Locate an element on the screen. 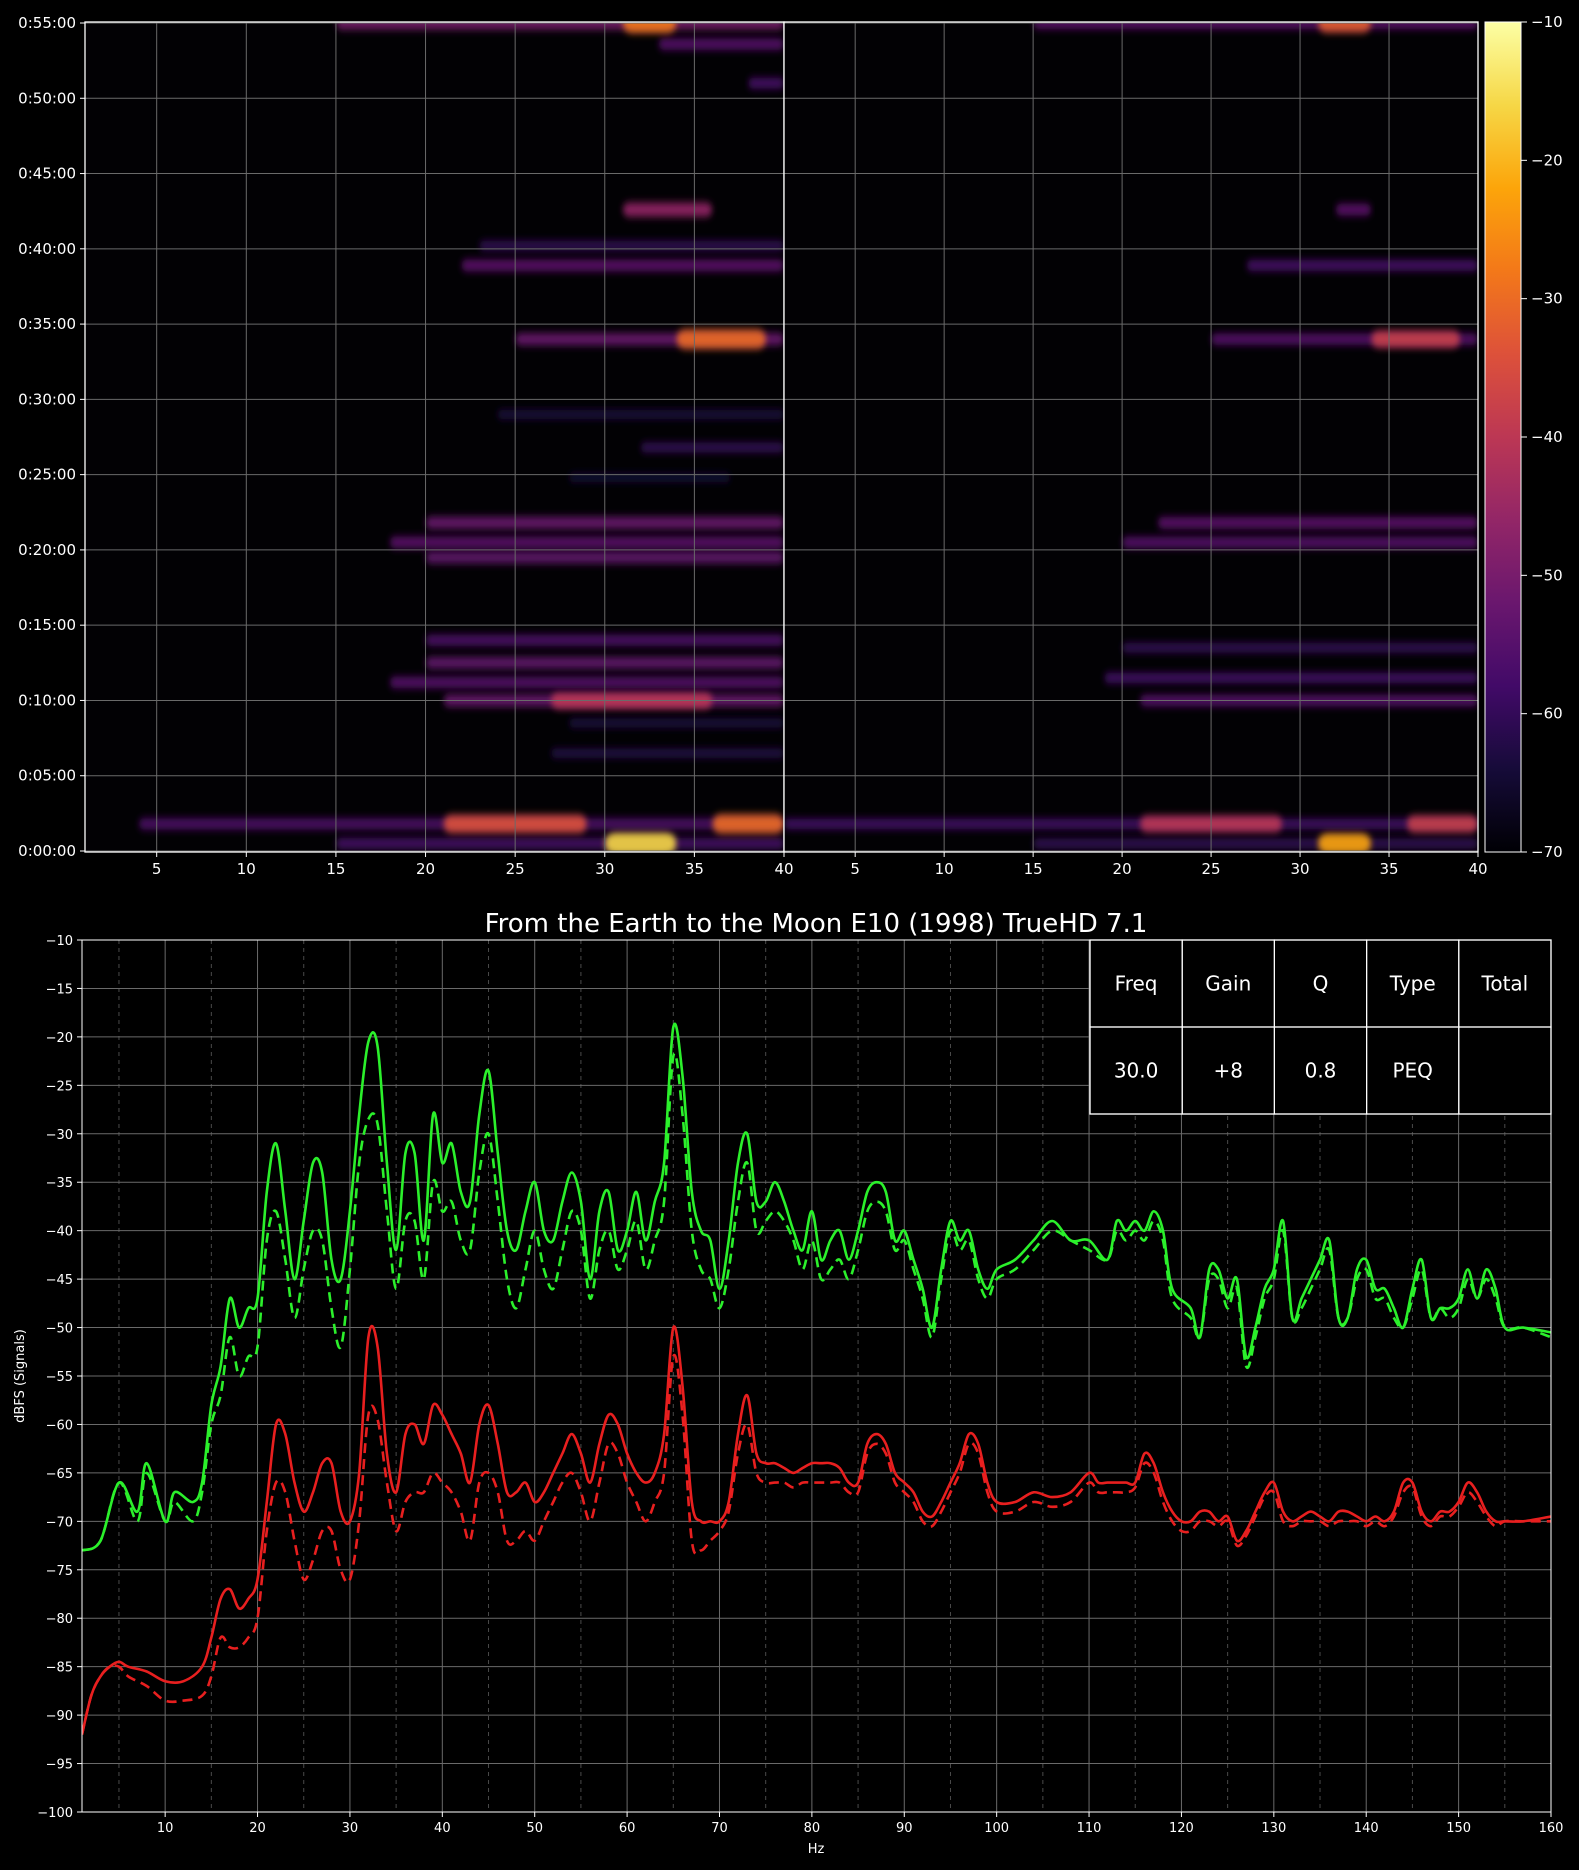 Image resolution: width=1579 pixels, height=1870 pixels. x-tick-label: 60 is located at coordinates (627, 1828).